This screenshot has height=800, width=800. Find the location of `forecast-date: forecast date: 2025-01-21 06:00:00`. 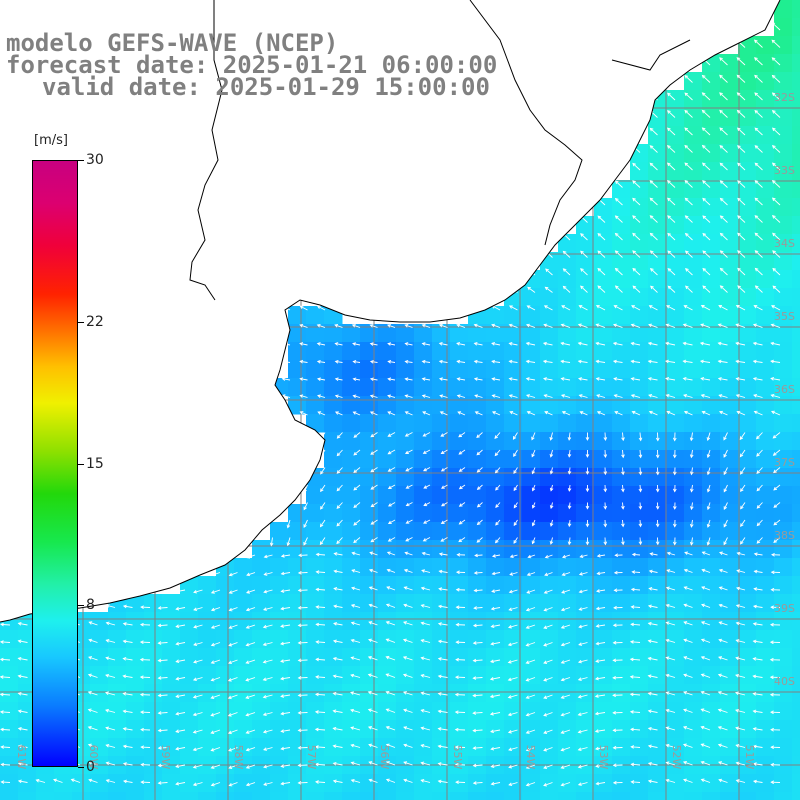

forecast-date: forecast date: 2025-01-21 06:00:00 is located at coordinates (252, 65).